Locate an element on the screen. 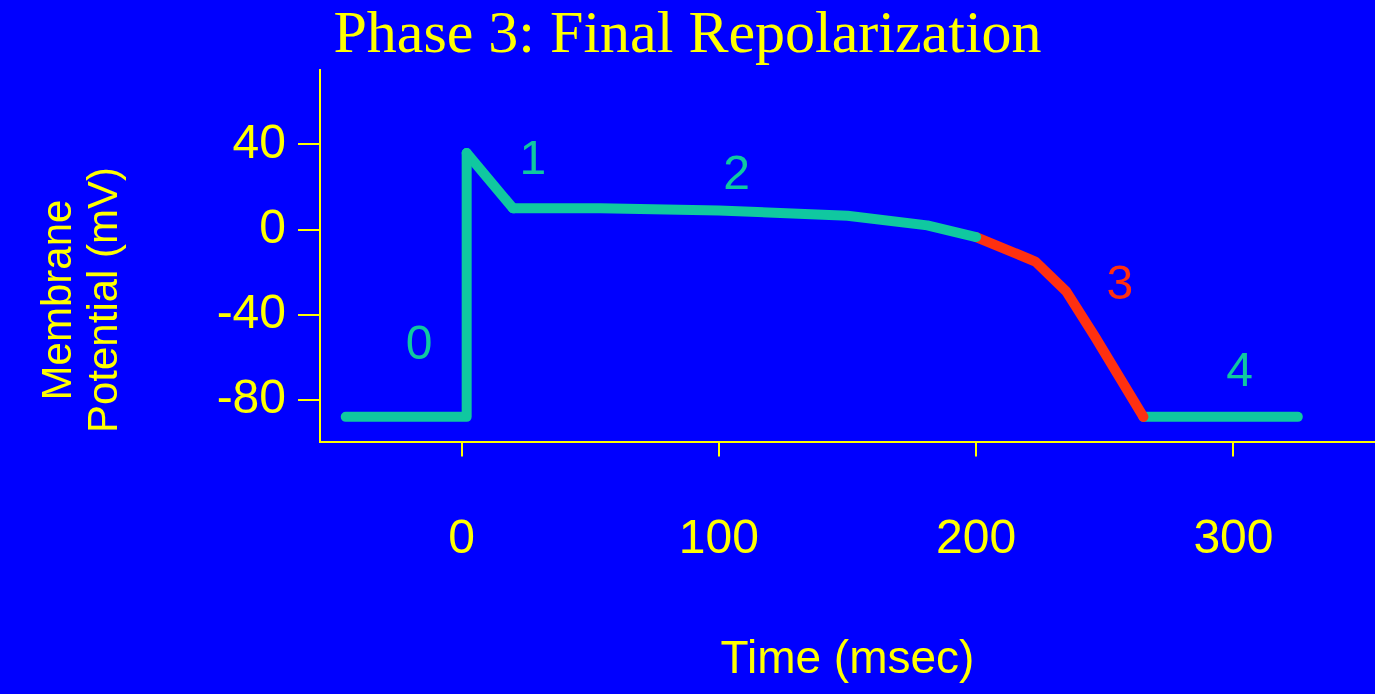 Image resolution: width=1375 pixels, height=694 pixels. y-tick-label: 0 is located at coordinates (272, 226).